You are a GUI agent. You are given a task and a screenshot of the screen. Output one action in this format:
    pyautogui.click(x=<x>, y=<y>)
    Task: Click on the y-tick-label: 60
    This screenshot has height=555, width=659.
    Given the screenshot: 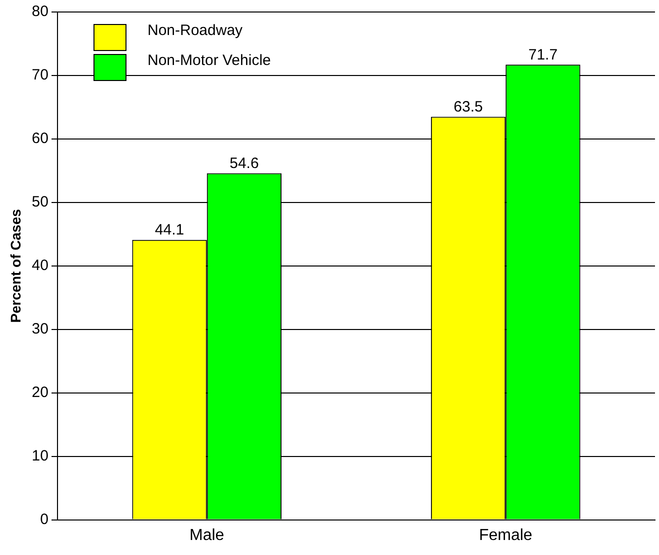 What is the action you would take?
    pyautogui.click(x=40, y=139)
    